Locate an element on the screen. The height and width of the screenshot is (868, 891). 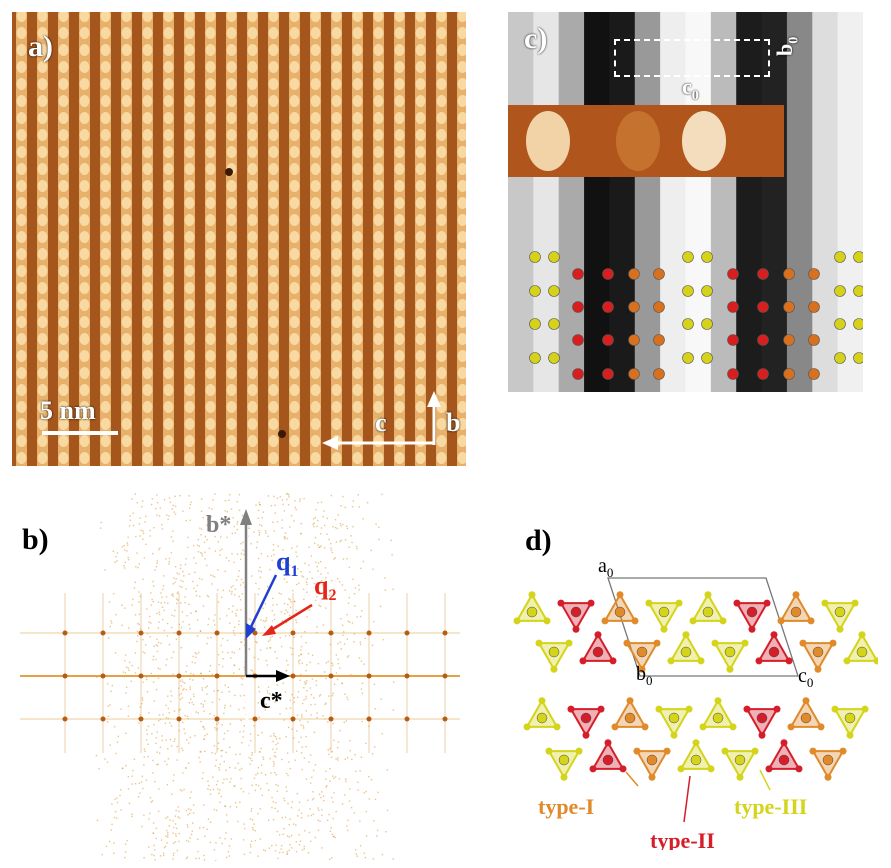
type-iii-label: type-III is located at coordinates (771, 806).